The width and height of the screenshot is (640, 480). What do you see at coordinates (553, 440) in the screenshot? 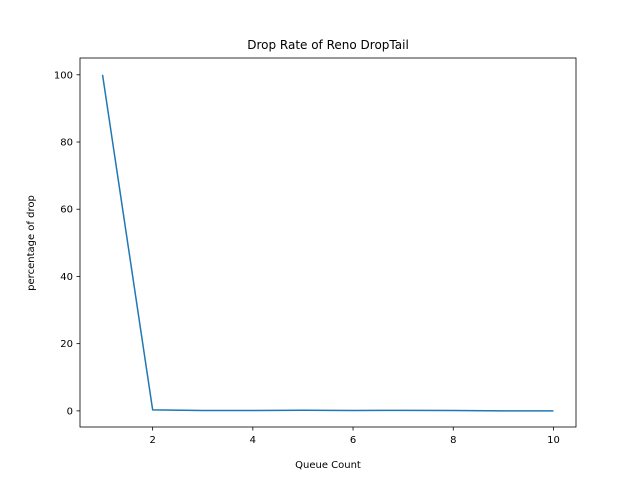
I see `x-tick-label-10: 10` at bounding box center [553, 440].